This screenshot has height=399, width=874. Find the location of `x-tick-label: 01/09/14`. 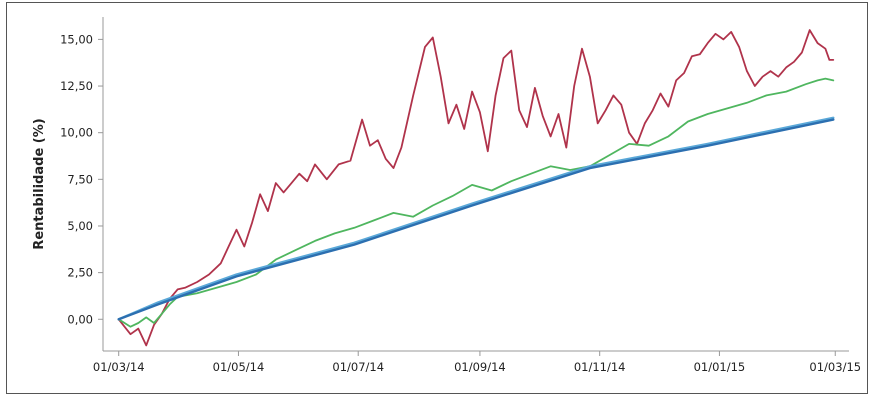

x-tick-label: 01/09/14 is located at coordinates (480, 367).